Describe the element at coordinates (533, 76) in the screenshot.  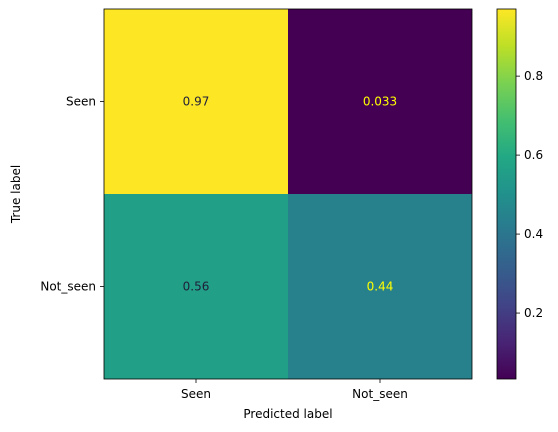
I see `colorbar-tick-label: 0.8` at that location.